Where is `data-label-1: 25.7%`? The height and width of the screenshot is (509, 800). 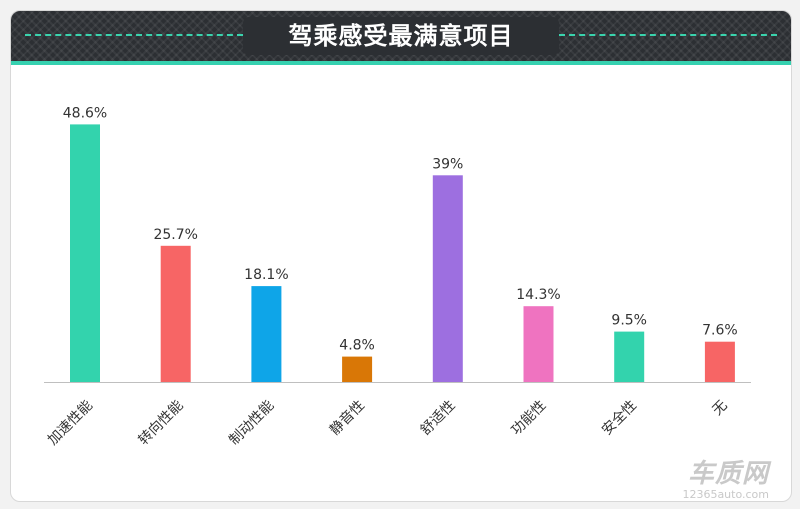
data-label-1: 25.7% is located at coordinates (175, 235).